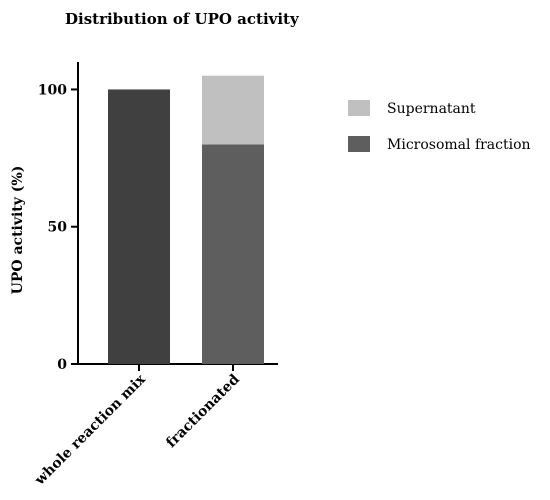 Image resolution: width=550 pixels, height=500 pixels. Describe the element at coordinates (52, 90) in the screenshot. I see `y-tick-label: 100` at that location.